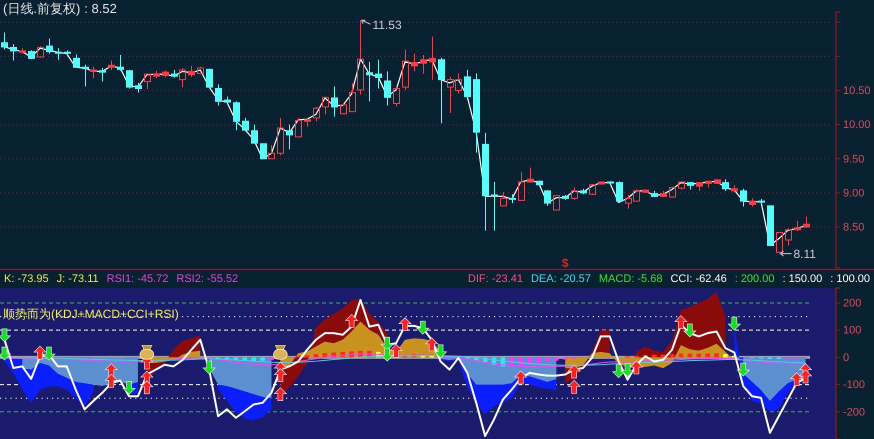 The width and height of the screenshot is (874, 439). Describe the element at coordinates (207, 279) in the screenshot. I see `text: RSI2: -55.52` at that location.